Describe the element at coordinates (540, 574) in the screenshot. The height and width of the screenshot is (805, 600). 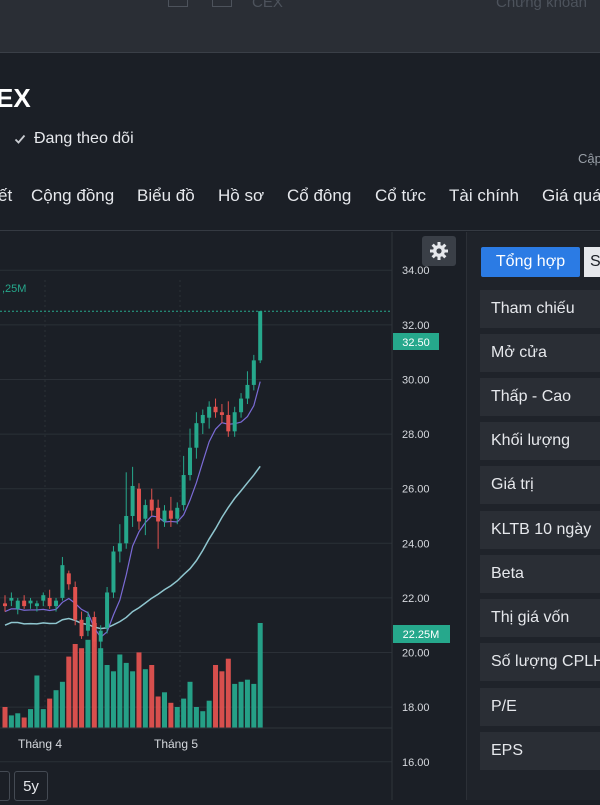
I see `stat-beta: Beta` at that location.